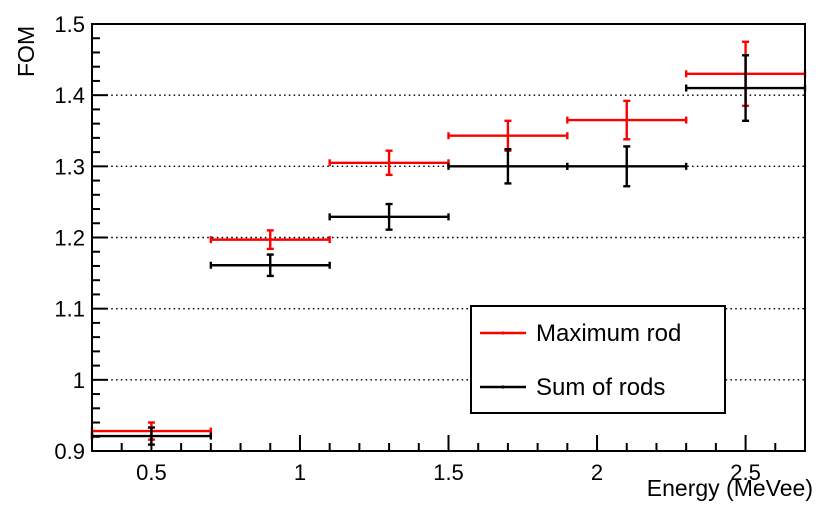  Describe the element at coordinates (503, 387) in the screenshot. I see `legend-sample-marker-black` at that location.